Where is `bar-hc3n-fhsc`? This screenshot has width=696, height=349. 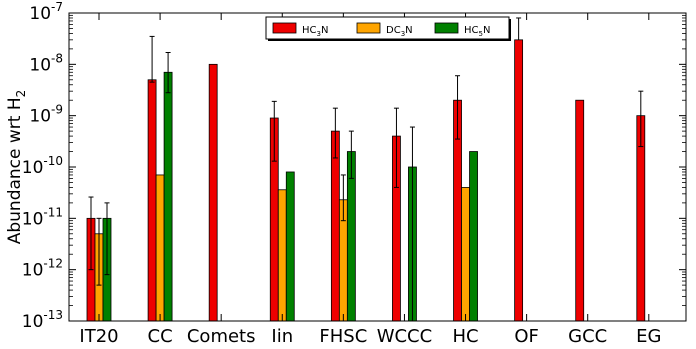 bar-hc3n-fhsc is located at coordinates (335, 226).